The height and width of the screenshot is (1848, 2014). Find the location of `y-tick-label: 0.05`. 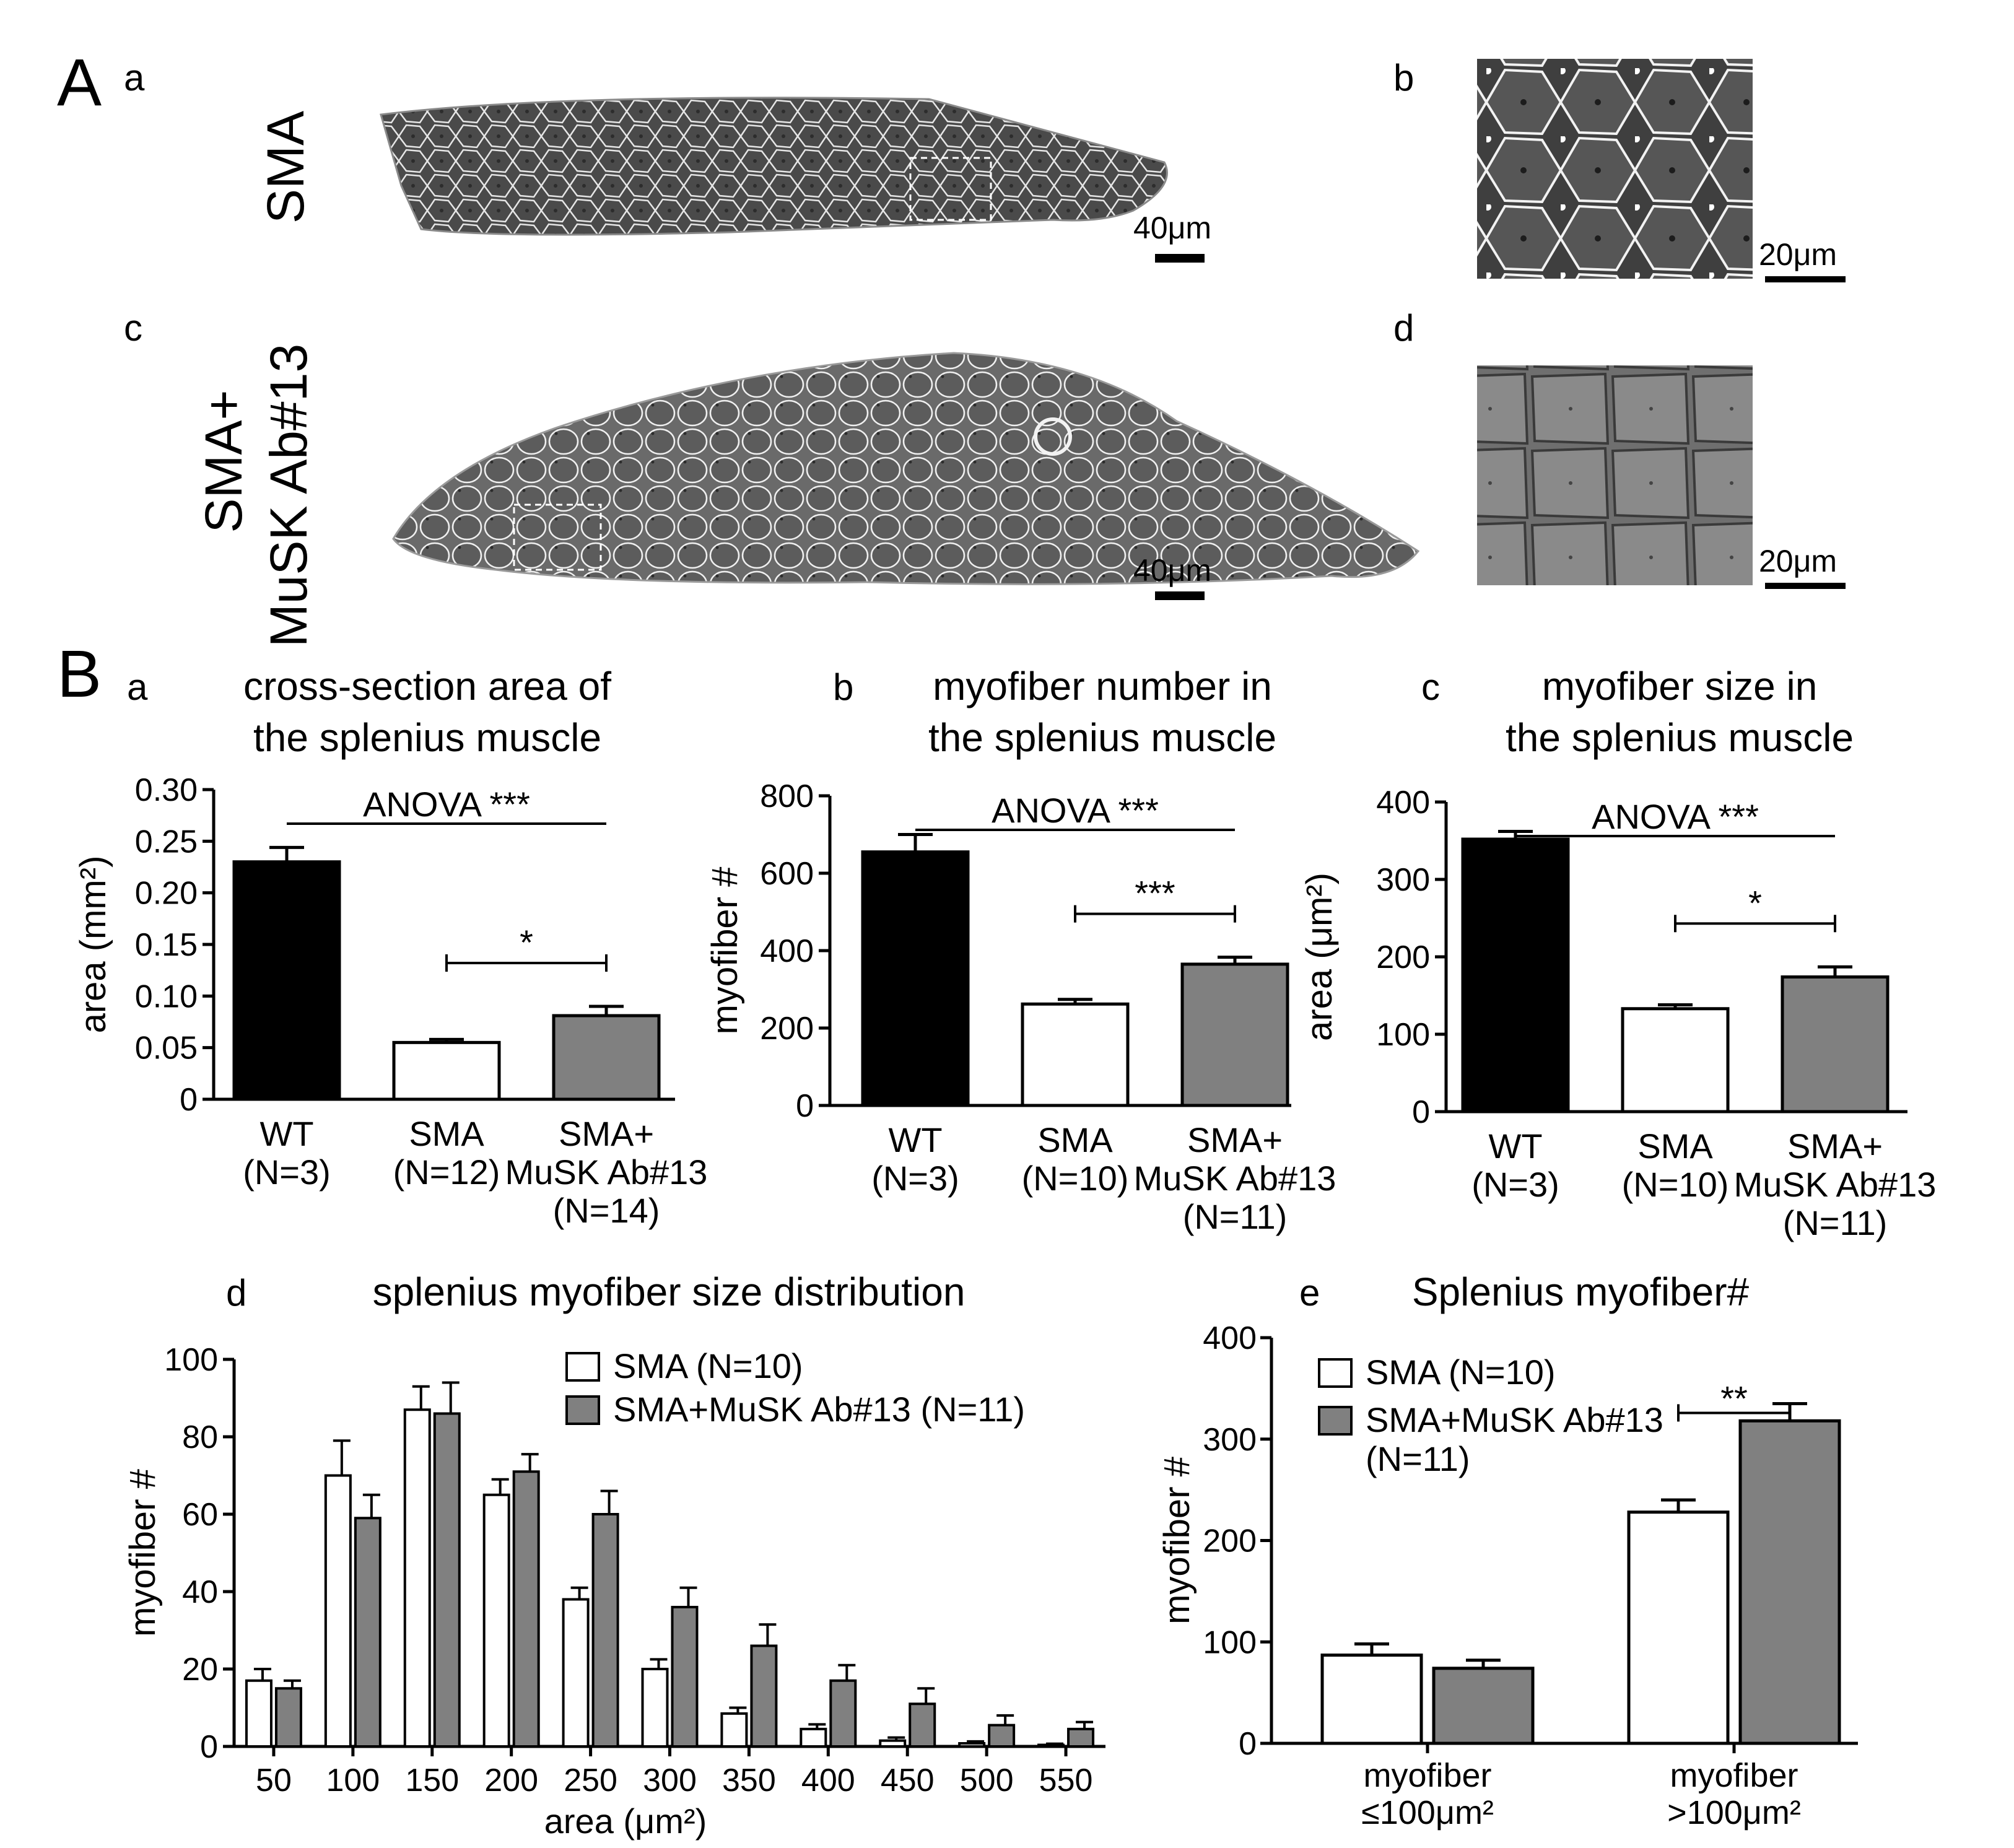

y-tick-label: 0.05 is located at coordinates (167, 1048).